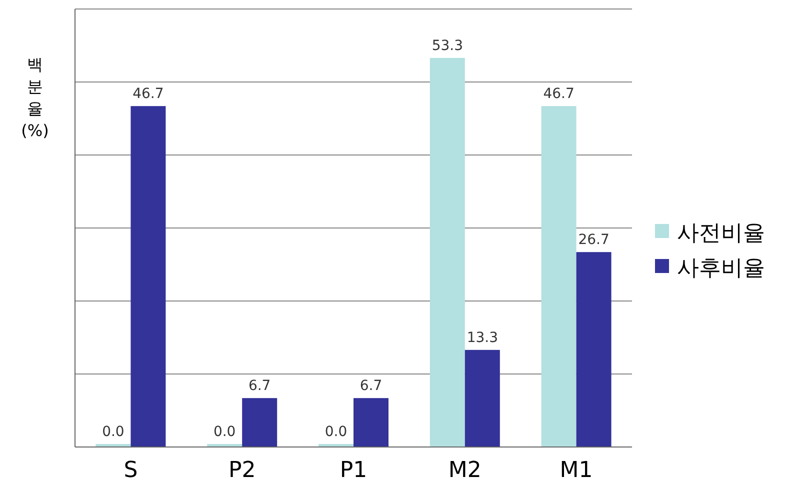 Image resolution: width=791 pixels, height=495 pixels. What do you see at coordinates (721, 268) in the screenshot?
I see `legend-label: 사후비율` at bounding box center [721, 268].